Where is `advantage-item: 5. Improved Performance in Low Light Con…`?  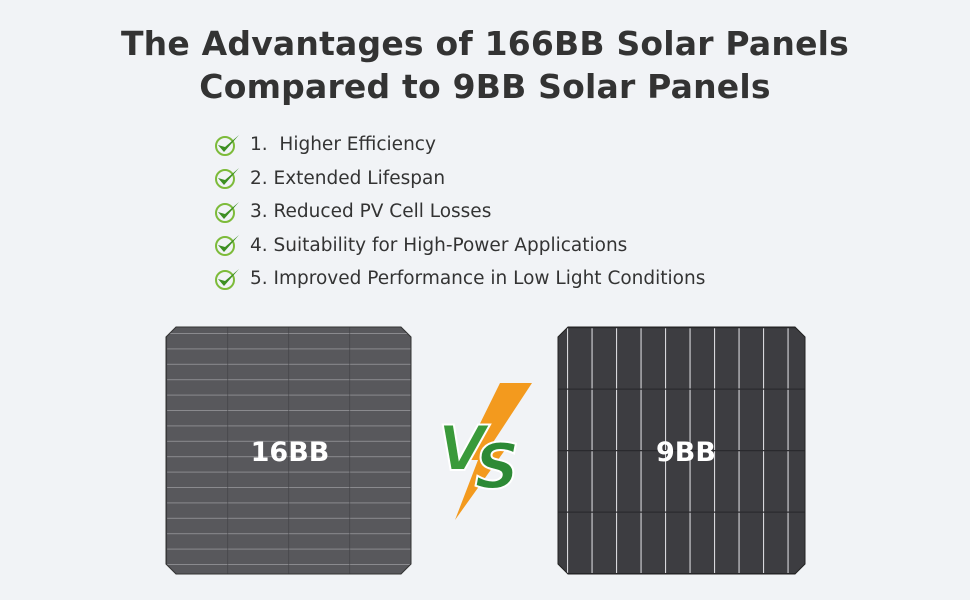
advantage-item: 5. Improved Performance in Low Light Con… is located at coordinates (459, 279).